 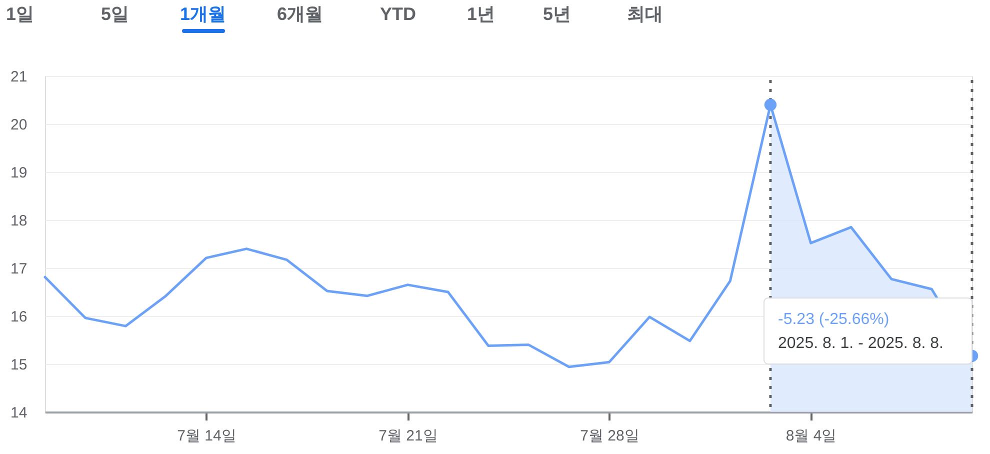 What do you see at coordinates (19, 77) in the screenshot?
I see `y-tick-label: 21` at bounding box center [19, 77].